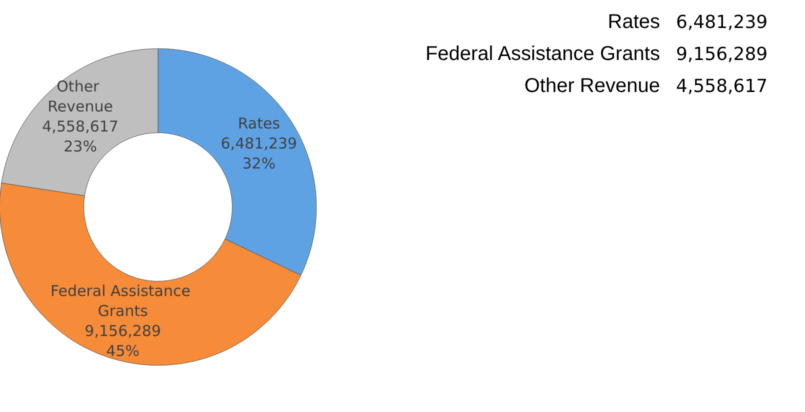 The height and width of the screenshot is (412, 805). What do you see at coordinates (259, 123) in the screenshot?
I see `slice-label: Rates` at bounding box center [259, 123].